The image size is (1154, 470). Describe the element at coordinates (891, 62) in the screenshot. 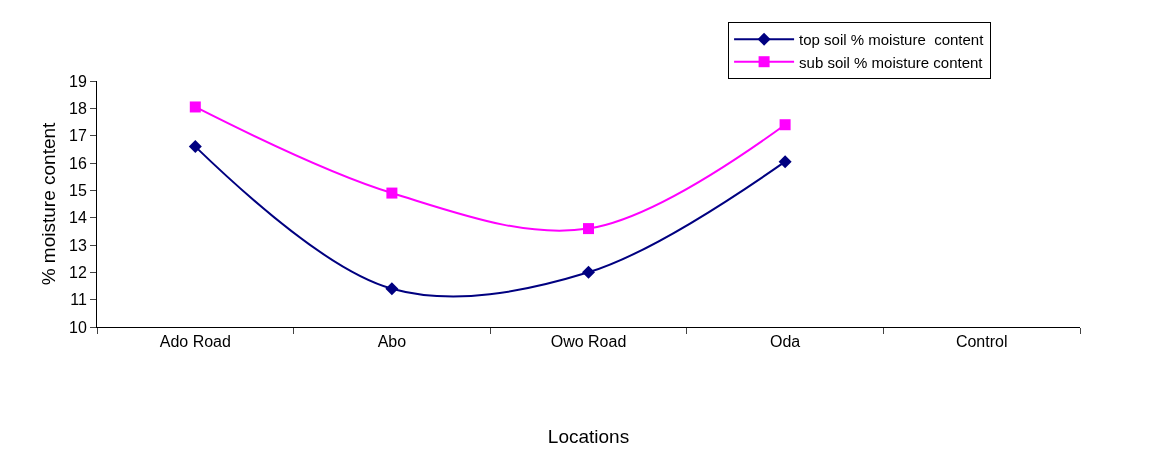

I see `legend-label: sub soil % moisture content` at that location.